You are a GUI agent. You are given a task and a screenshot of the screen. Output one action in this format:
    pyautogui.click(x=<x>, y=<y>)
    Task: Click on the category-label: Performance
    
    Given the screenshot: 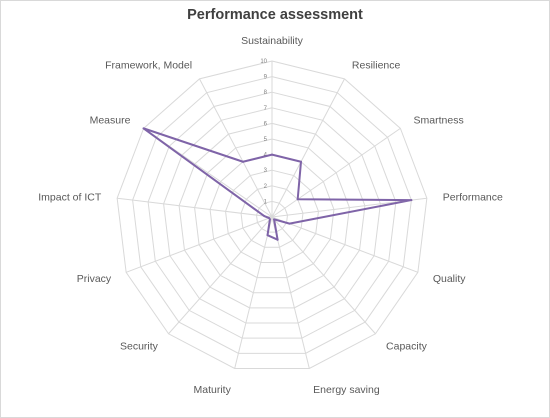 What is the action you would take?
    pyautogui.click(x=473, y=197)
    